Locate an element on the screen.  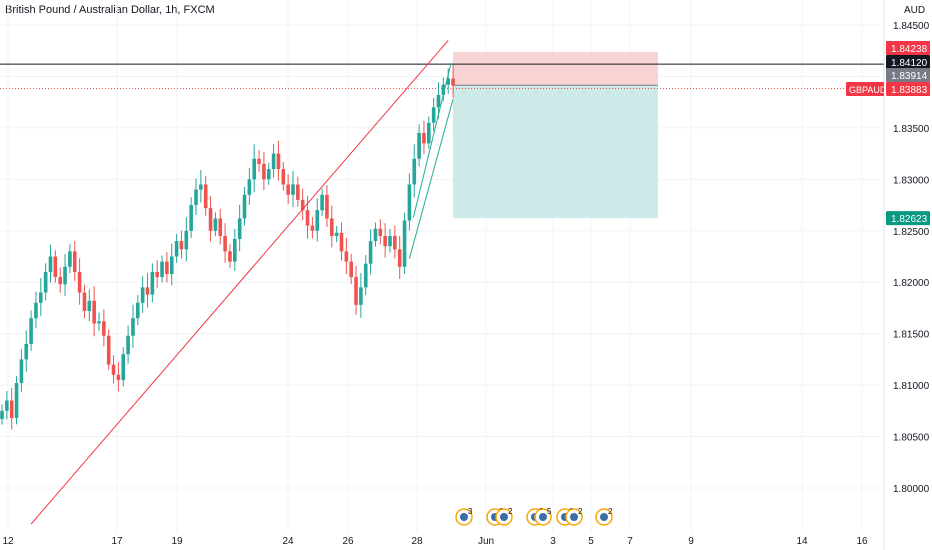
channel-line-upper is located at coordinates (432, 140).